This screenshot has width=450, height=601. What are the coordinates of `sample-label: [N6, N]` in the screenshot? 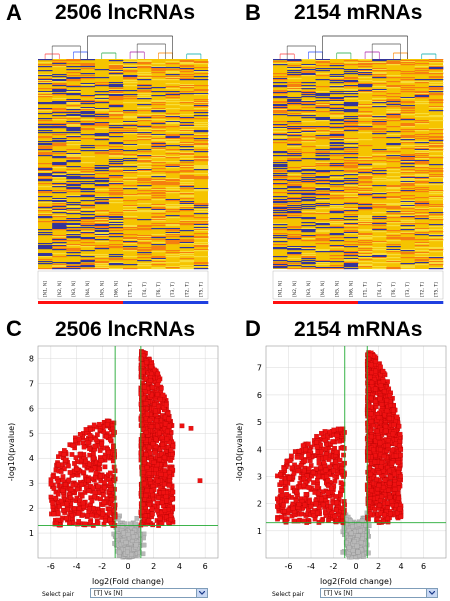 It's located at (116, 289).